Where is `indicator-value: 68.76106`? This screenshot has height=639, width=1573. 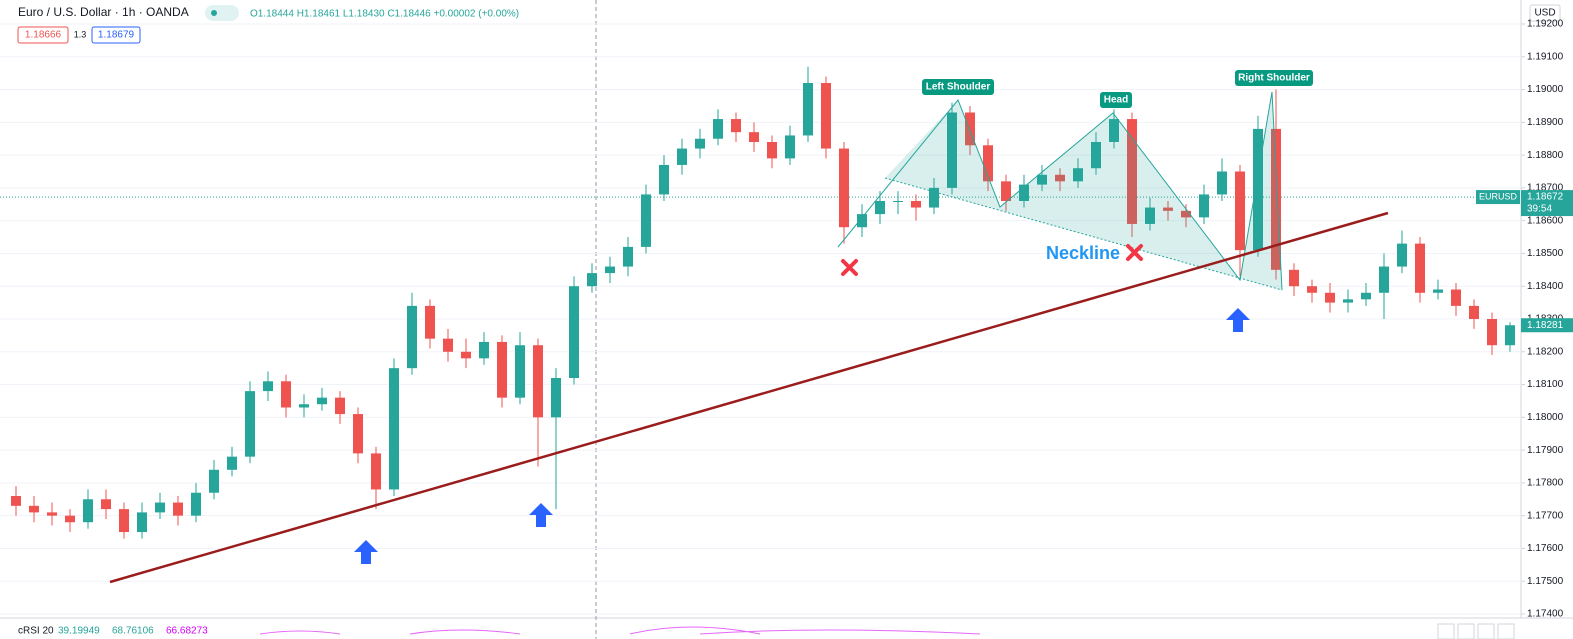 indicator-value: 68.76106 is located at coordinates (133, 631).